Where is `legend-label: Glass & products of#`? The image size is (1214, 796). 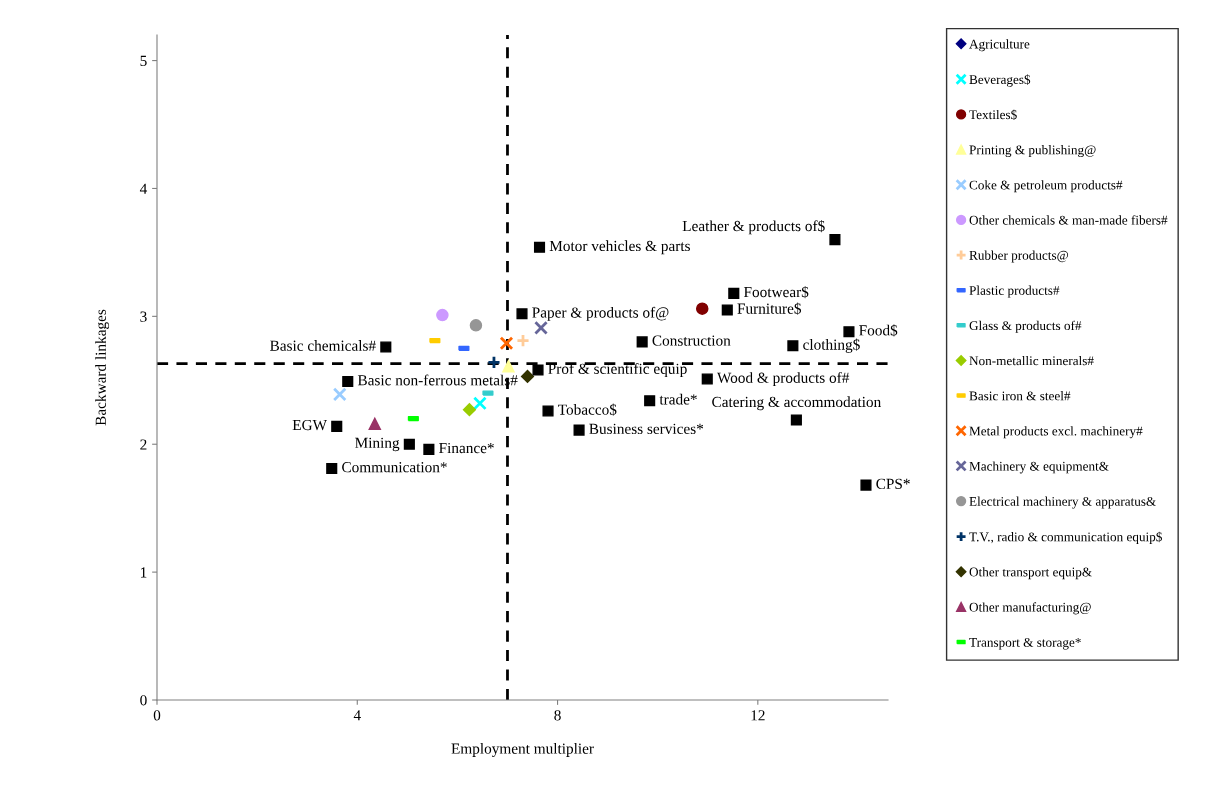
legend-label: Glass & products of# is located at coordinates (1025, 326).